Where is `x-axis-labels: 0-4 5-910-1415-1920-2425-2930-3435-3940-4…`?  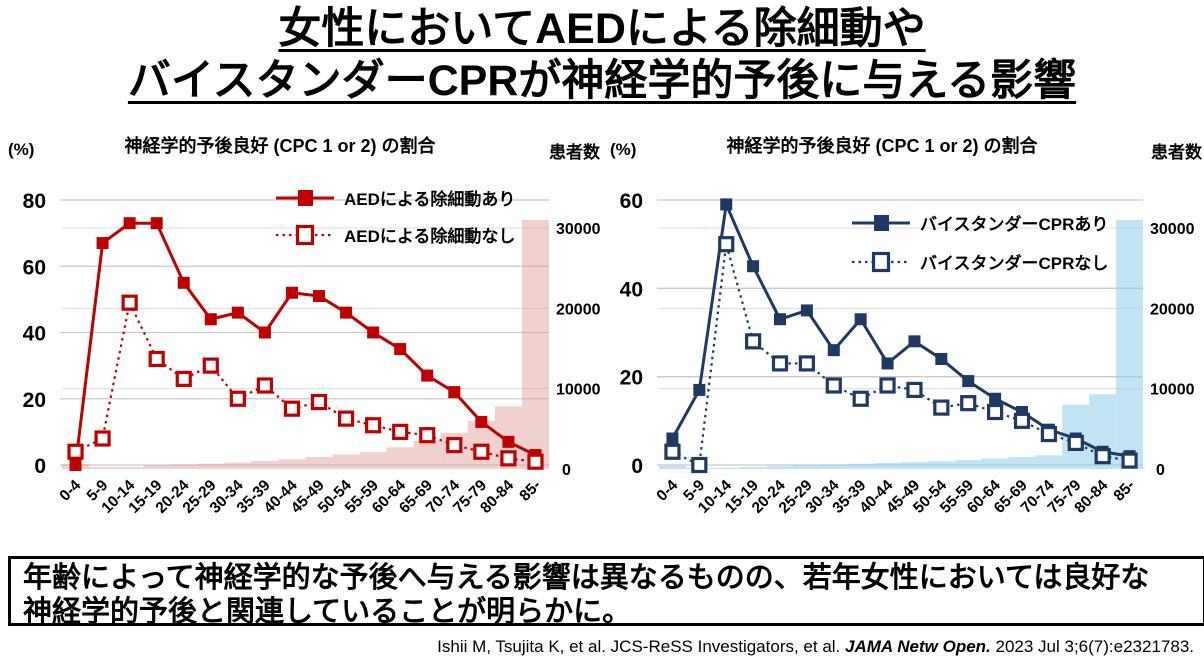
x-axis-labels: 0-4 5-910-1415-1920-2425-2930-3435-3940-4… is located at coordinates (300, 497).